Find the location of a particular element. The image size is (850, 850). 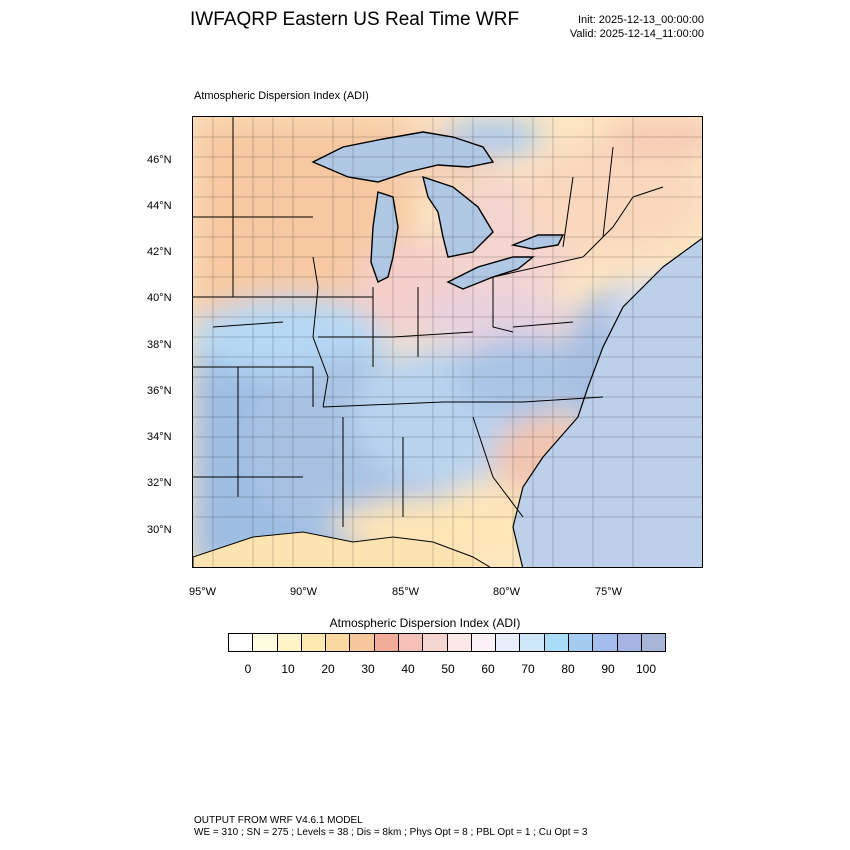

colorbar is located at coordinates (447, 642).